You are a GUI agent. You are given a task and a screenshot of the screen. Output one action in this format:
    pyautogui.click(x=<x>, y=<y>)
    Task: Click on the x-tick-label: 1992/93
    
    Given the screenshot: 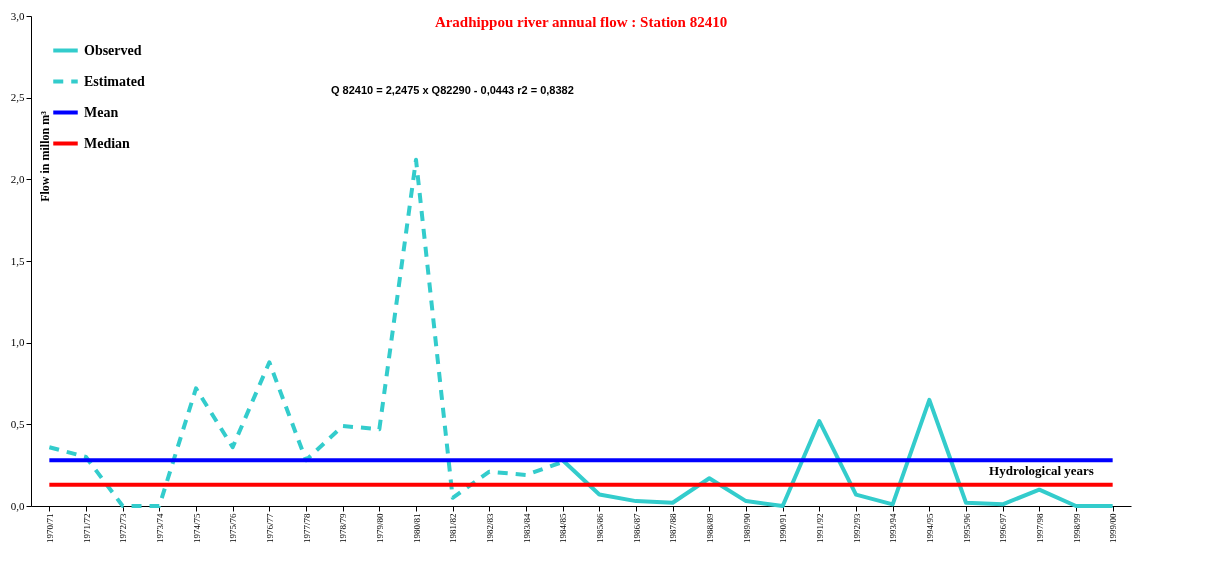 What is the action you would take?
    pyautogui.click(x=856, y=528)
    